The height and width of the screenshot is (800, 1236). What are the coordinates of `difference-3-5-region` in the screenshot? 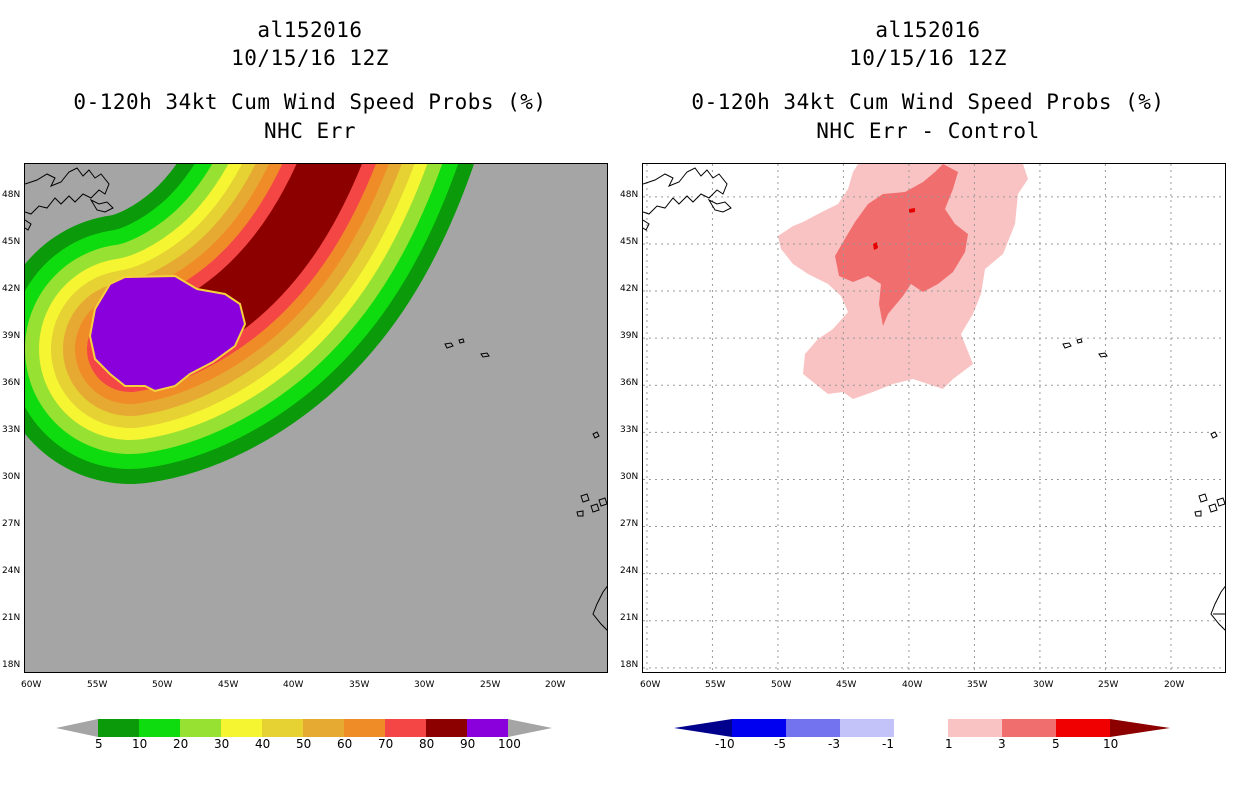 It's located at (901, 245).